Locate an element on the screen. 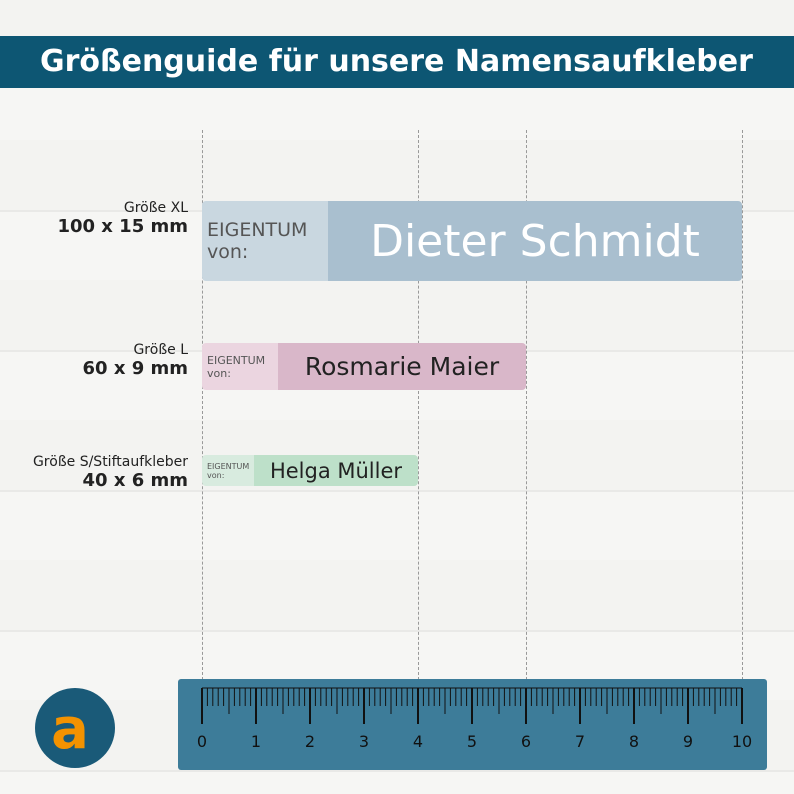 The height and width of the screenshot is (794, 794). ruler-label: 9 is located at coordinates (688, 741).